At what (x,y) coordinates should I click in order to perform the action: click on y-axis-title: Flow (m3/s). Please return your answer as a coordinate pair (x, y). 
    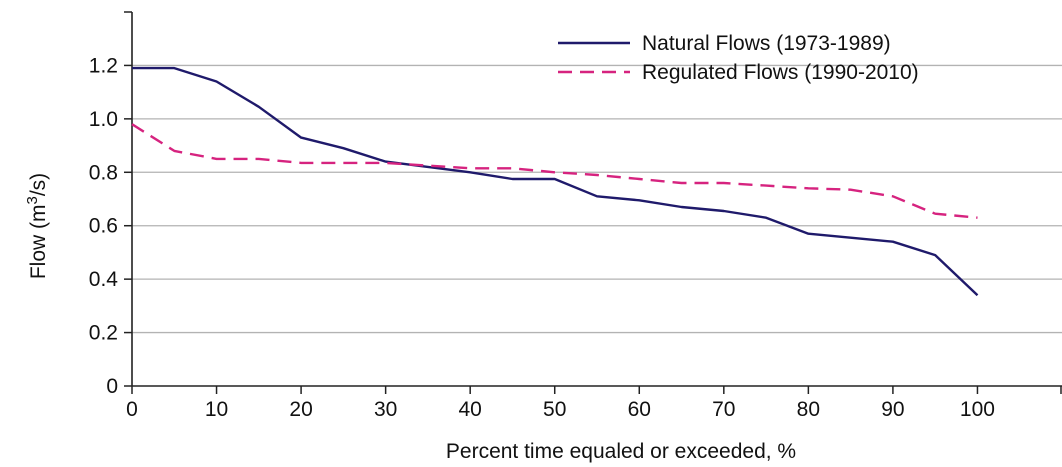
    Looking at the image, I should click on (37, 226).